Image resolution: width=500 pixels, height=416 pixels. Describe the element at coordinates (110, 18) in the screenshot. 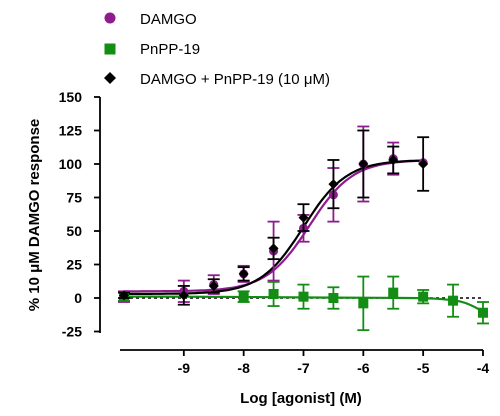

I see `legend-marker-damgo` at that location.